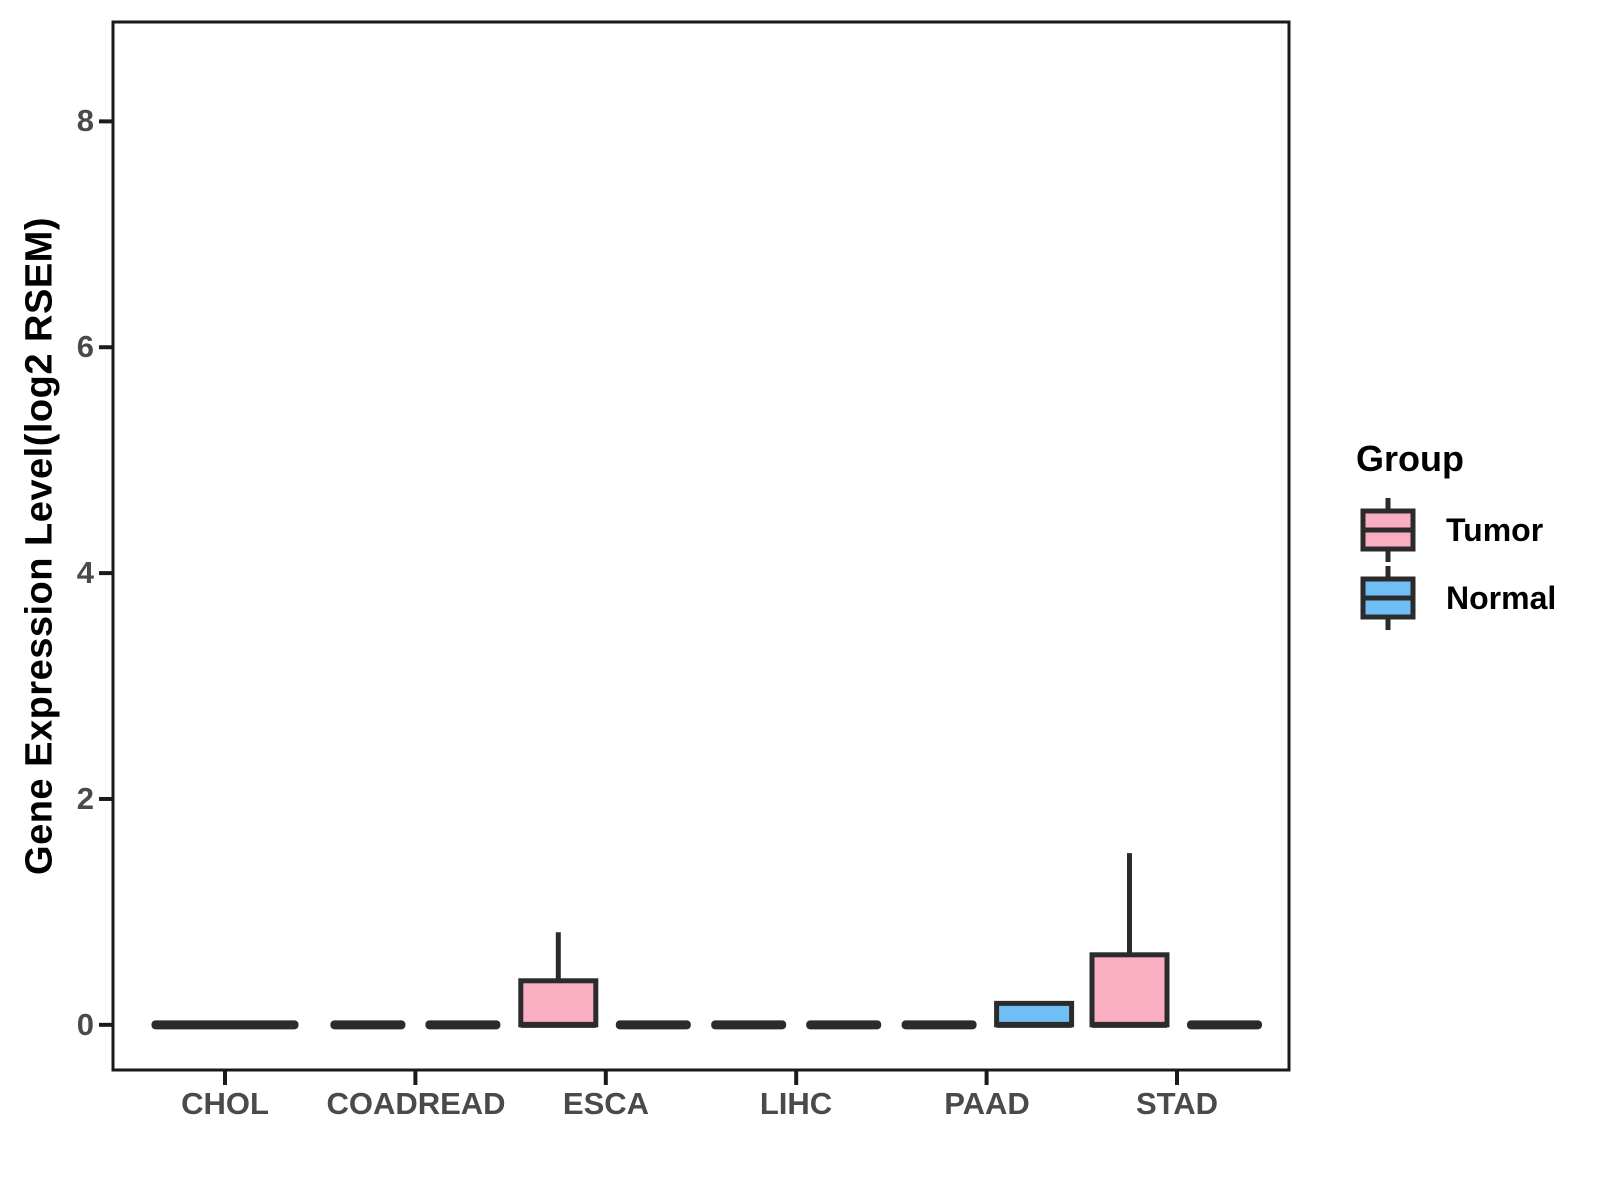 The height and width of the screenshot is (1200, 1600). What do you see at coordinates (1501, 597) in the screenshot?
I see `legend-label-normal: Normal` at bounding box center [1501, 597].